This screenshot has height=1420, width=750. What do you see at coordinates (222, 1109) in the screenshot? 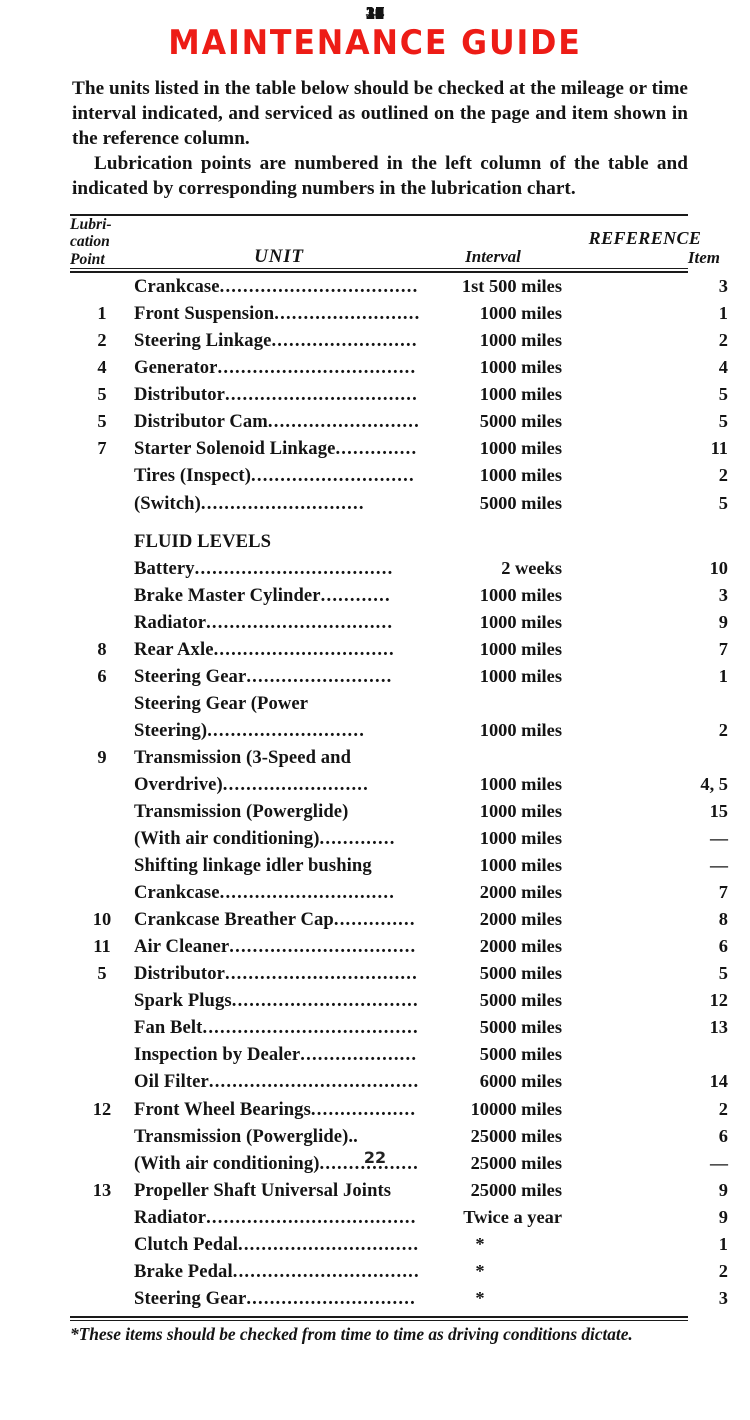
I see `unit-label: Front Wheel Bearings` at bounding box center [222, 1109].